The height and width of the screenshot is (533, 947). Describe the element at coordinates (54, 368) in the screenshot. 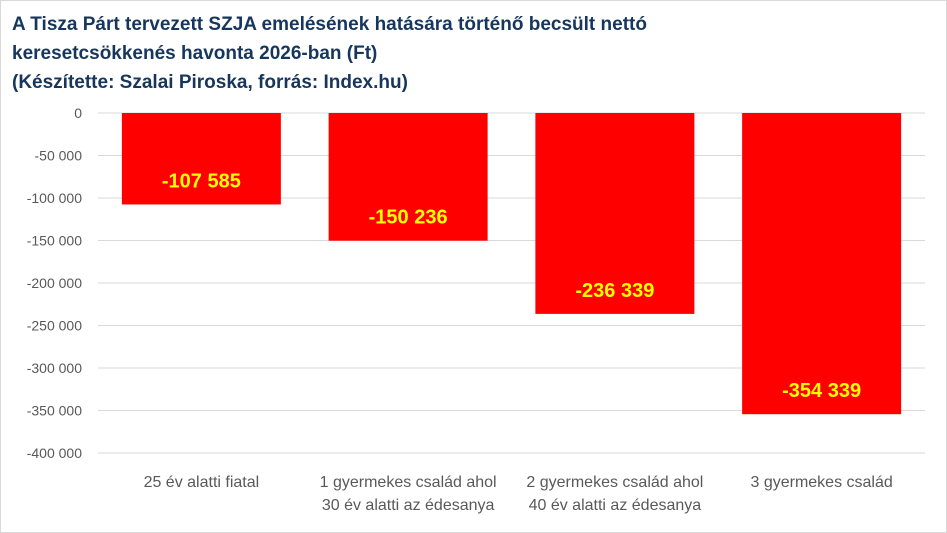

I see `y-tick-label: -300 000` at that location.